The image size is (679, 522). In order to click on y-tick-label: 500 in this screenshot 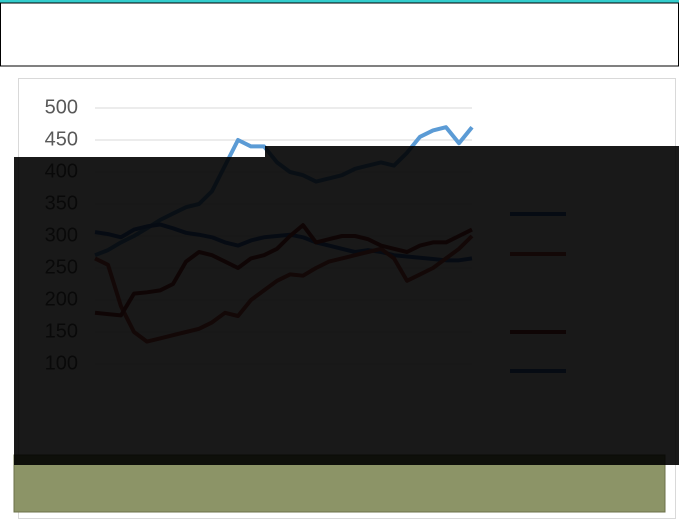, I will do `click(61, 107)`.